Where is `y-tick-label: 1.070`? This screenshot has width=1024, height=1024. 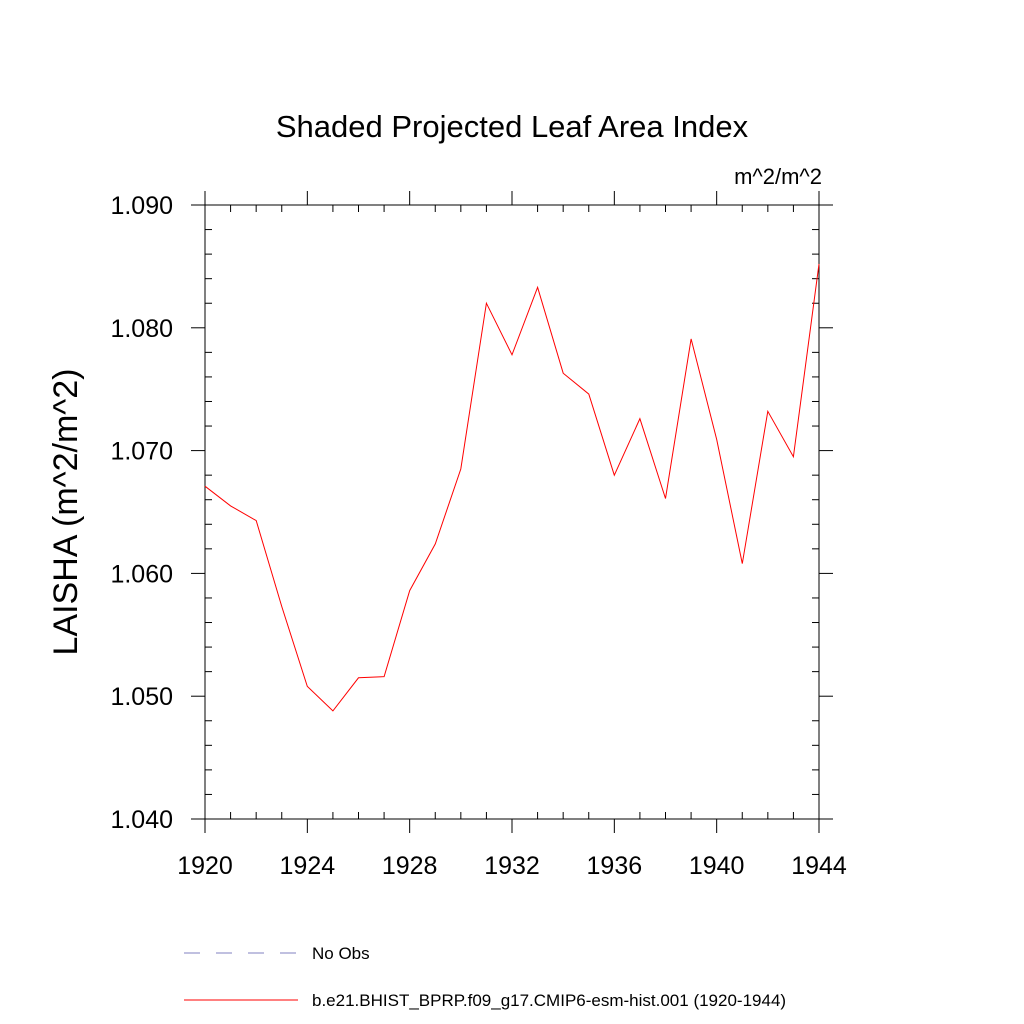
y-tick-label: 1.070 is located at coordinates (141, 452).